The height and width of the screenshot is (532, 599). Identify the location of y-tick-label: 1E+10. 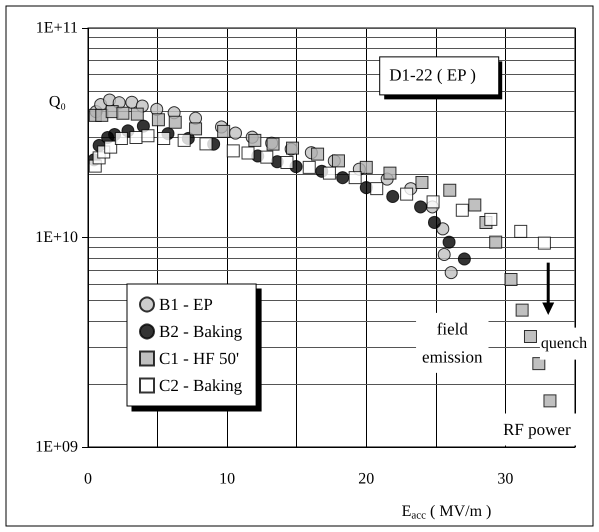
(56, 237).